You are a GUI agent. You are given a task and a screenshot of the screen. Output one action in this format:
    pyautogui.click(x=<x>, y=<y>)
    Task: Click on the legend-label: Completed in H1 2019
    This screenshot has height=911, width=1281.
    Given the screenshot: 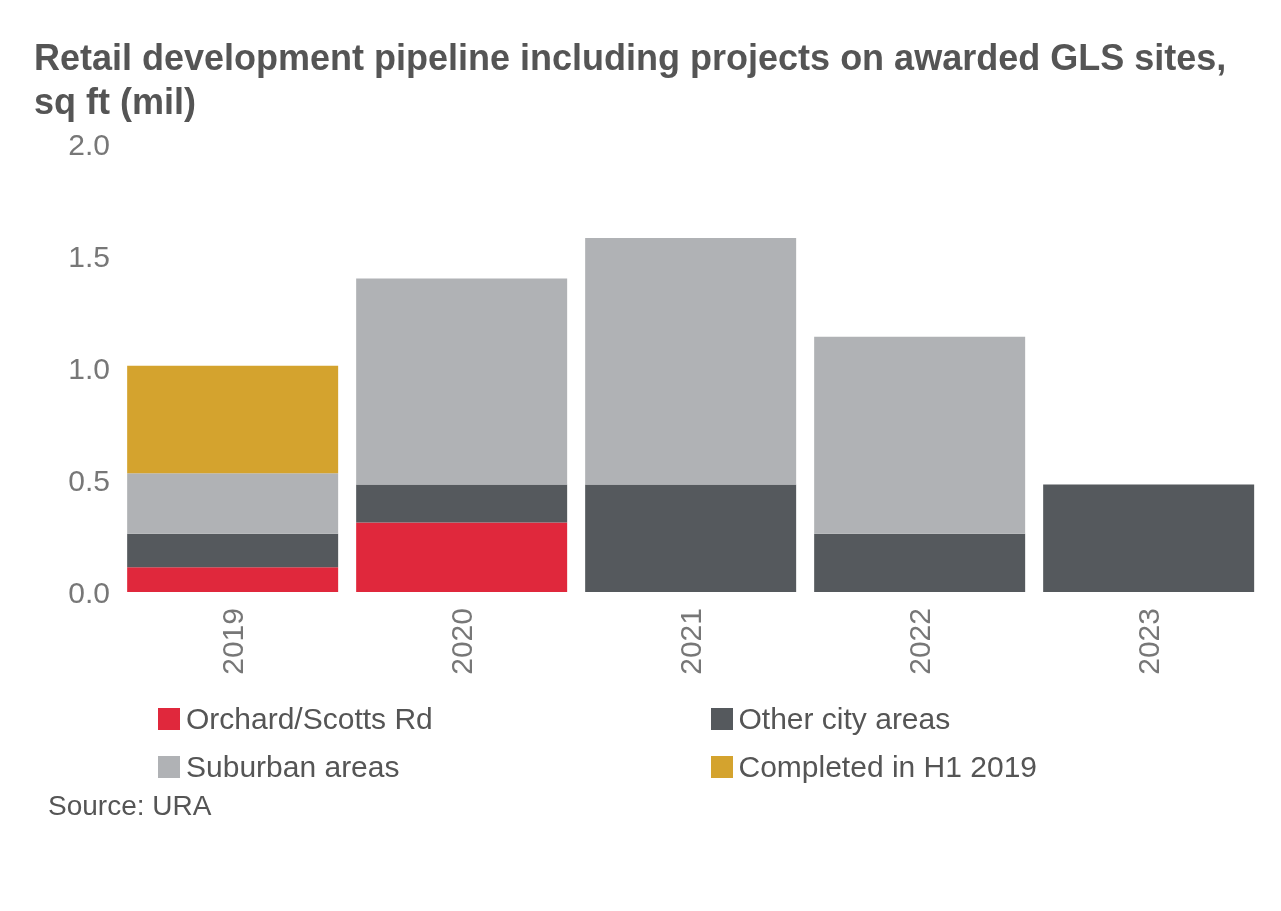 What is the action you would take?
    pyautogui.click(x=888, y=767)
    